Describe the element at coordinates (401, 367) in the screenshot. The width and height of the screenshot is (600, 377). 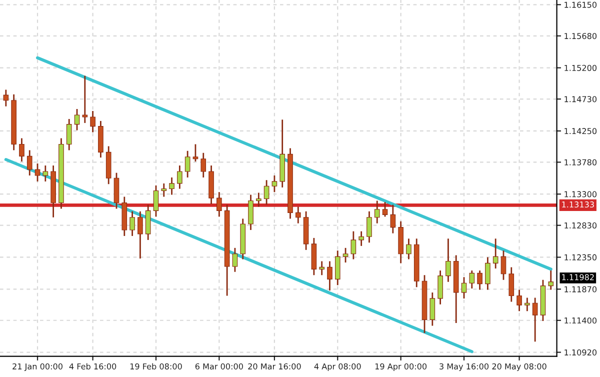
I see `x-tick-label: 19 Apr 00:00` at that location.